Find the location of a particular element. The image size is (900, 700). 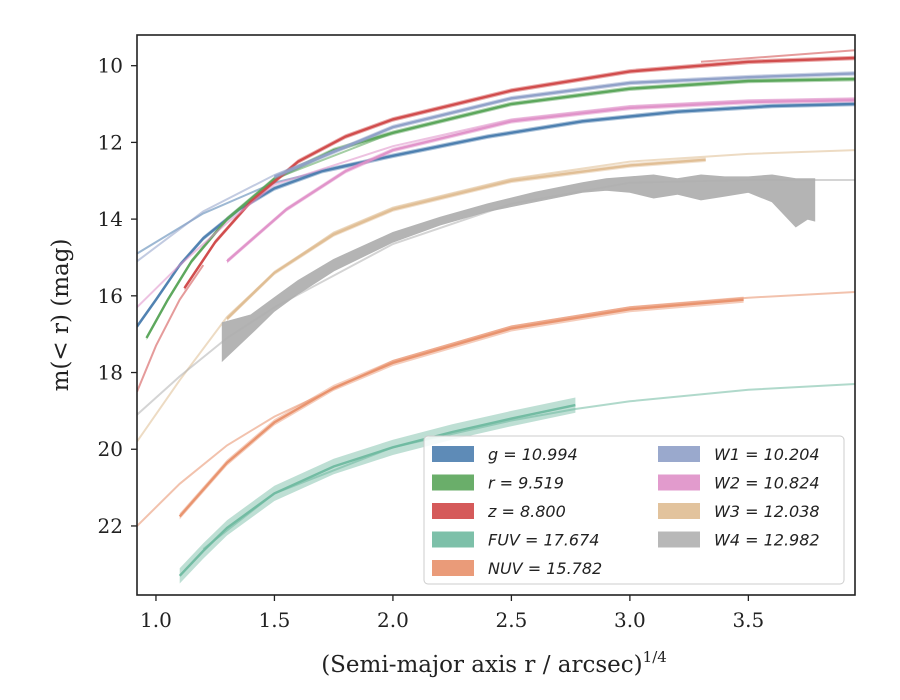

legend-swatch-w2 is located at coordinates (679, 482).